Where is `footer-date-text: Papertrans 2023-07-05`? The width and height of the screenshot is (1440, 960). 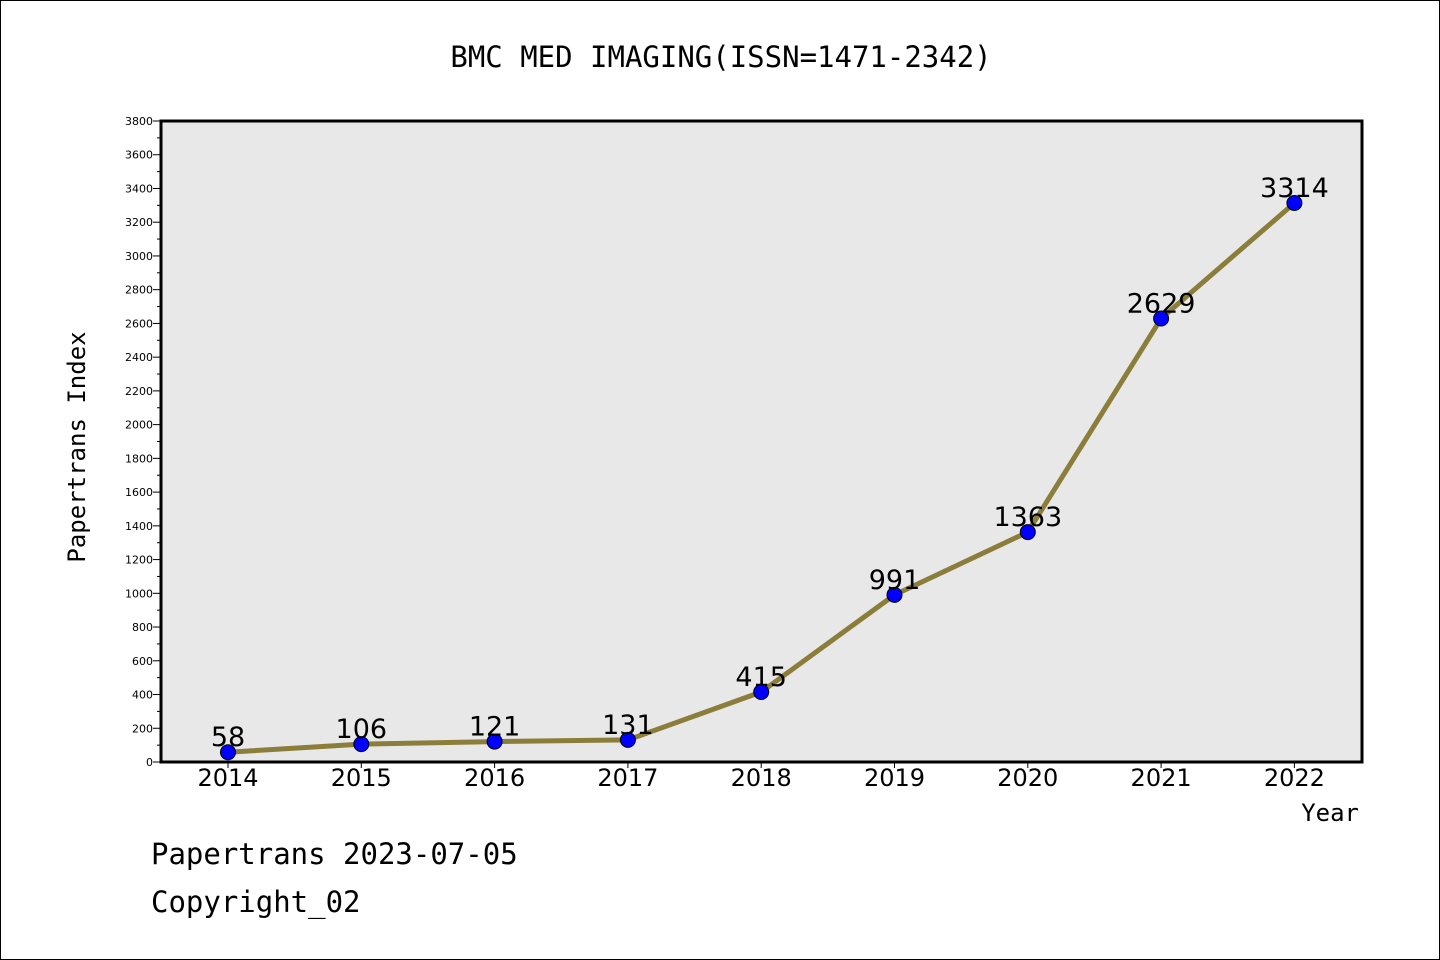
footer-date-text: Papertrans 2023-07-05 is located at coordinates (334, 854).